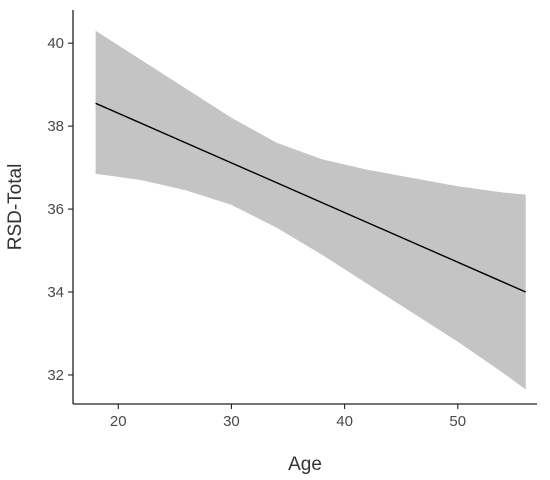 The height and width of the screenshot is (480, 550). What do you see at coordinates (55, 126) in the screenshot?
I see `y-tick-label: 38` at bounding box center [55, 126].